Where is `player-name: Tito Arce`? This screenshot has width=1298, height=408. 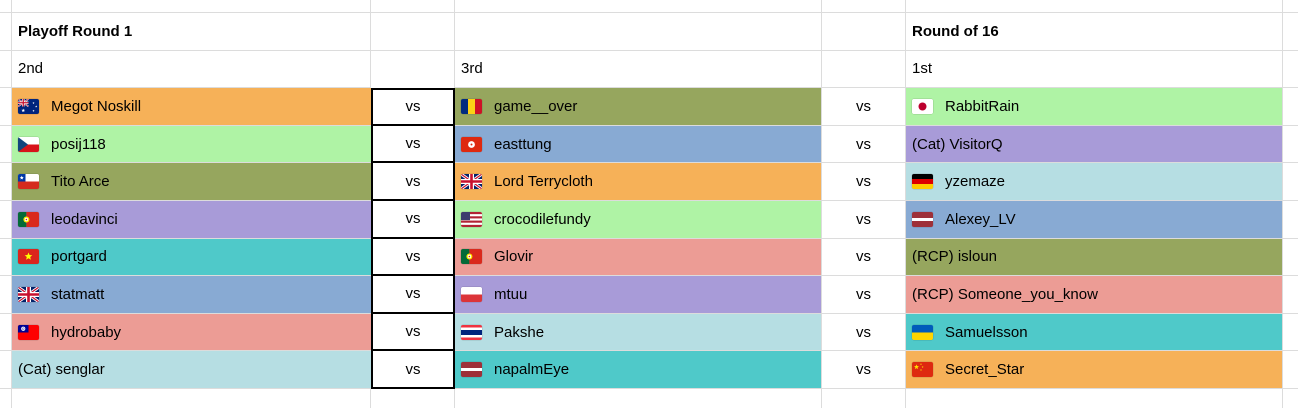 player-name: Tito Arce is located at coordinates (80, 182).